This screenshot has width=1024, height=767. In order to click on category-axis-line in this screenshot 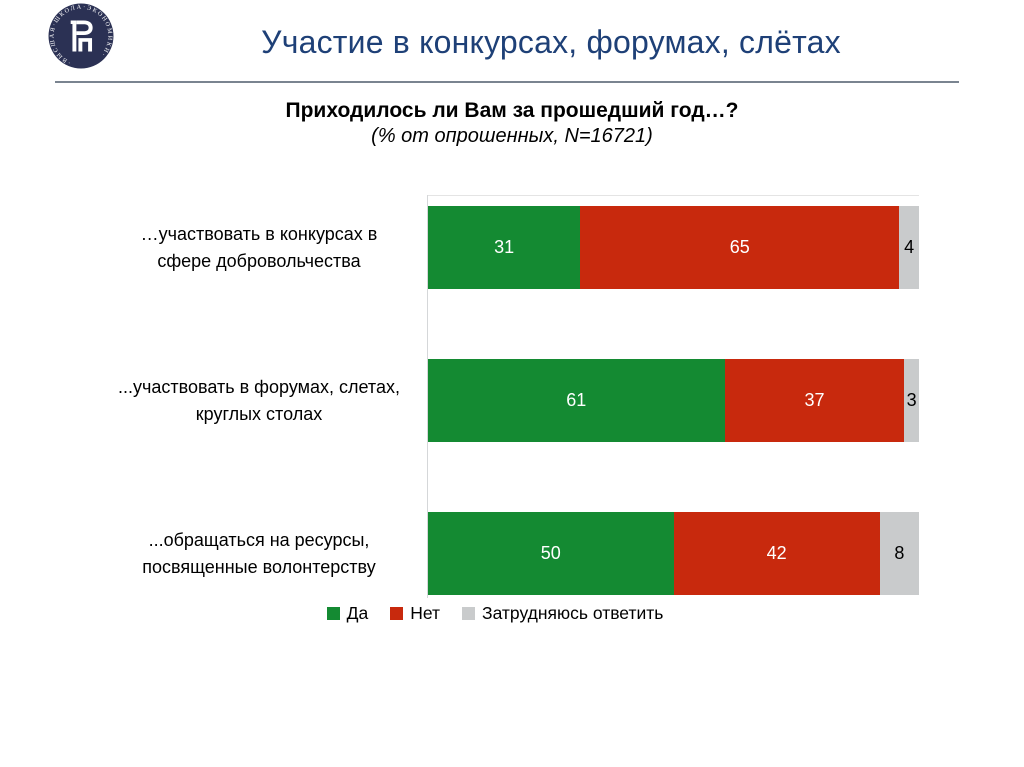, I will do `click(427, 396)`.